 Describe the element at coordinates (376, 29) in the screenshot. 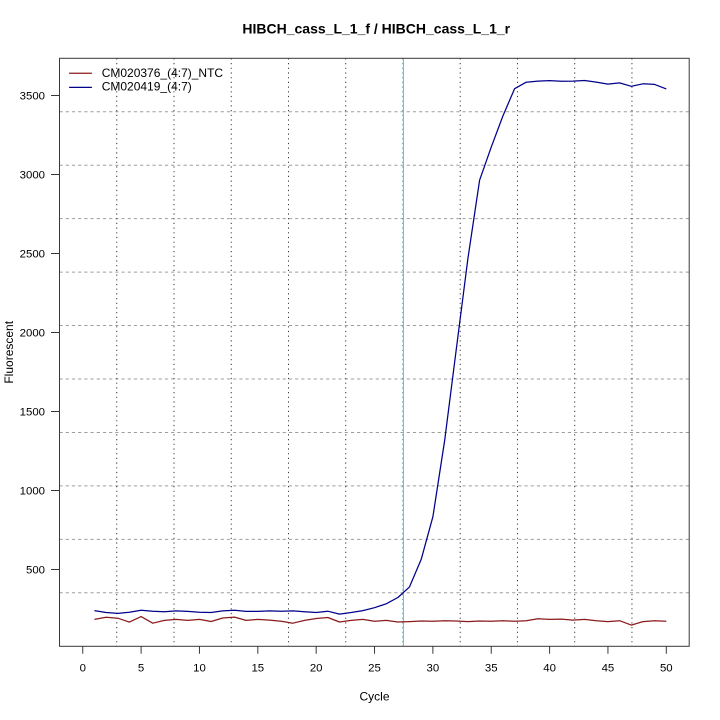

I see `svg-text:HIBCH_cass_L_1_f / HIBCH_cass_: HIBCH_cass_L_1_f / HIBCH_cass_L_1_r` at that location.